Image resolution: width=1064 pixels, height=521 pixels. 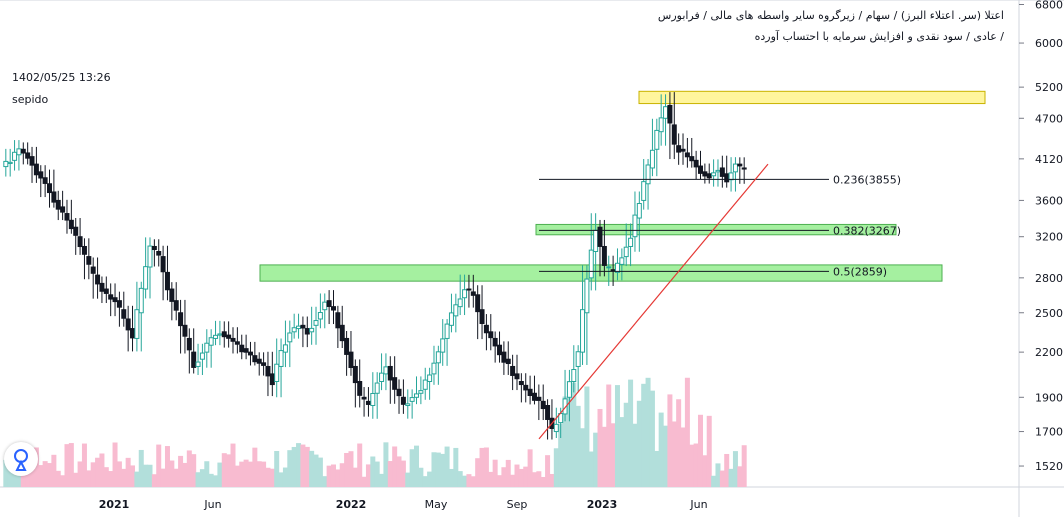 What do you see at coordinates (21, 459) in the screenshot?
I see `tradingview-logo-icon` at bounding box center [21, 459].